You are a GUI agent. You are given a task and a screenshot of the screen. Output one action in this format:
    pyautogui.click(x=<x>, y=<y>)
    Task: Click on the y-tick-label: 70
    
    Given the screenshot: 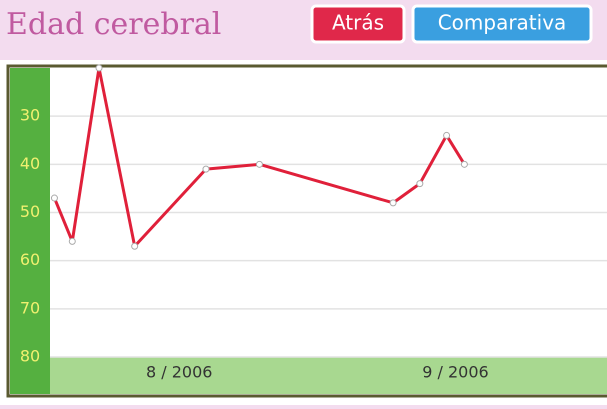 What is the action you would take?
    pyautogui.click(x=30, y=307)
    